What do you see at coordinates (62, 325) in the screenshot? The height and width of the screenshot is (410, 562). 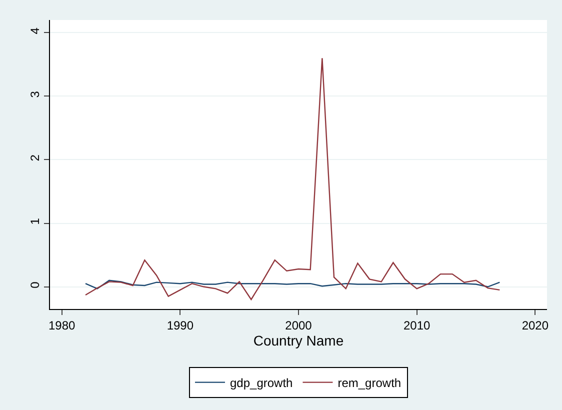 I see `x-tick-label: 1980` at bounding box center [62, 325].